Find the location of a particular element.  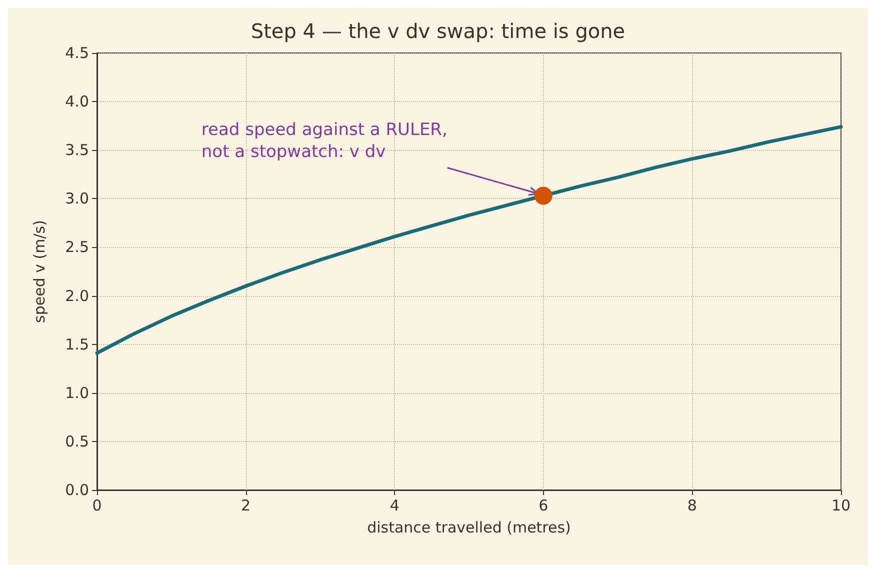

y-tick-label: 2.5 is located at coordinates (77, 247).